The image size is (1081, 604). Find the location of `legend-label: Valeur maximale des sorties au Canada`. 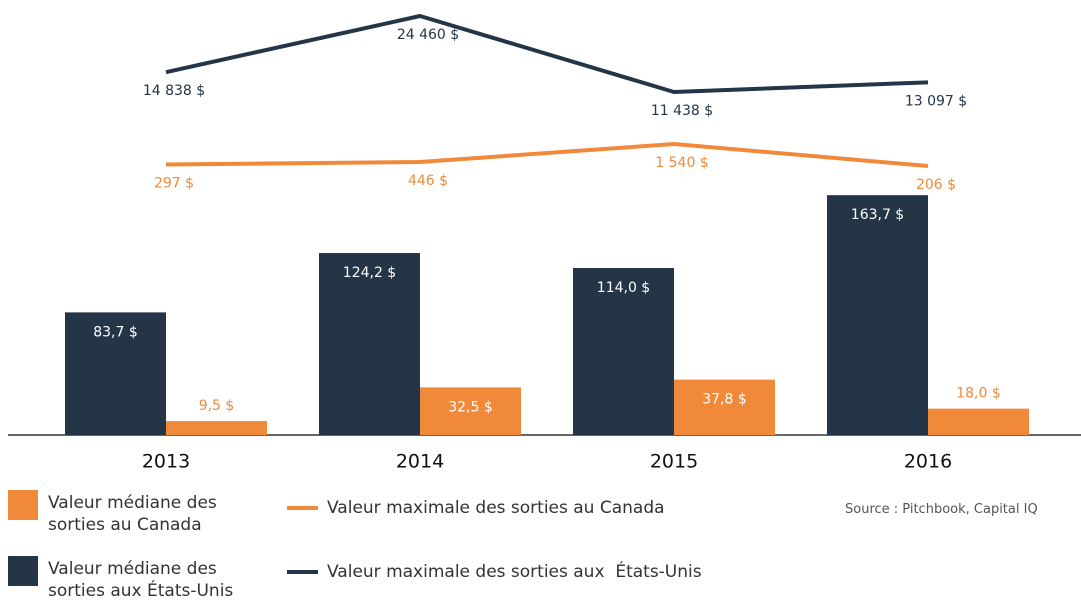

legend-label: Valeur maximale des sorties au Canada is located at coordinates (496, 508).